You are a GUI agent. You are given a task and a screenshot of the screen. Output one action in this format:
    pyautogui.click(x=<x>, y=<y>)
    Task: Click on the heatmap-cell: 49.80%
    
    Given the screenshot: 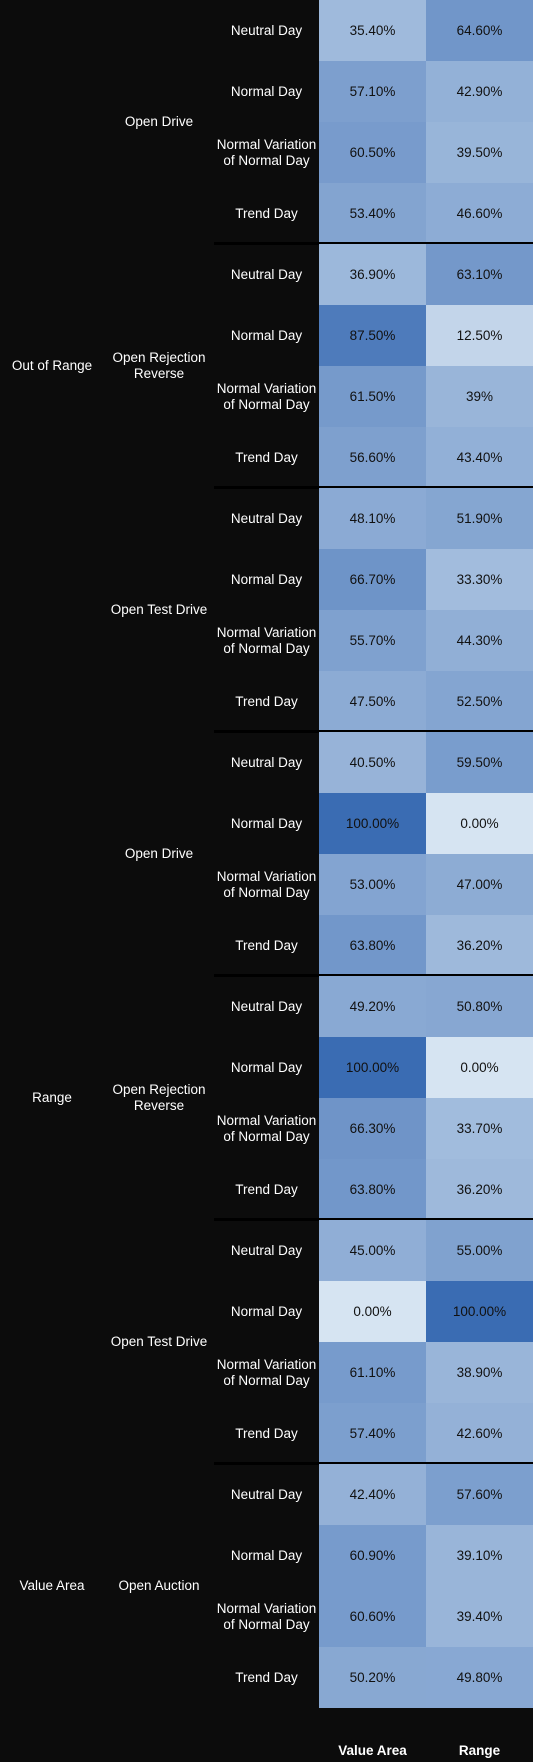 What is the action you would take?
    pyautogui.click(x=479, y=1677)
    